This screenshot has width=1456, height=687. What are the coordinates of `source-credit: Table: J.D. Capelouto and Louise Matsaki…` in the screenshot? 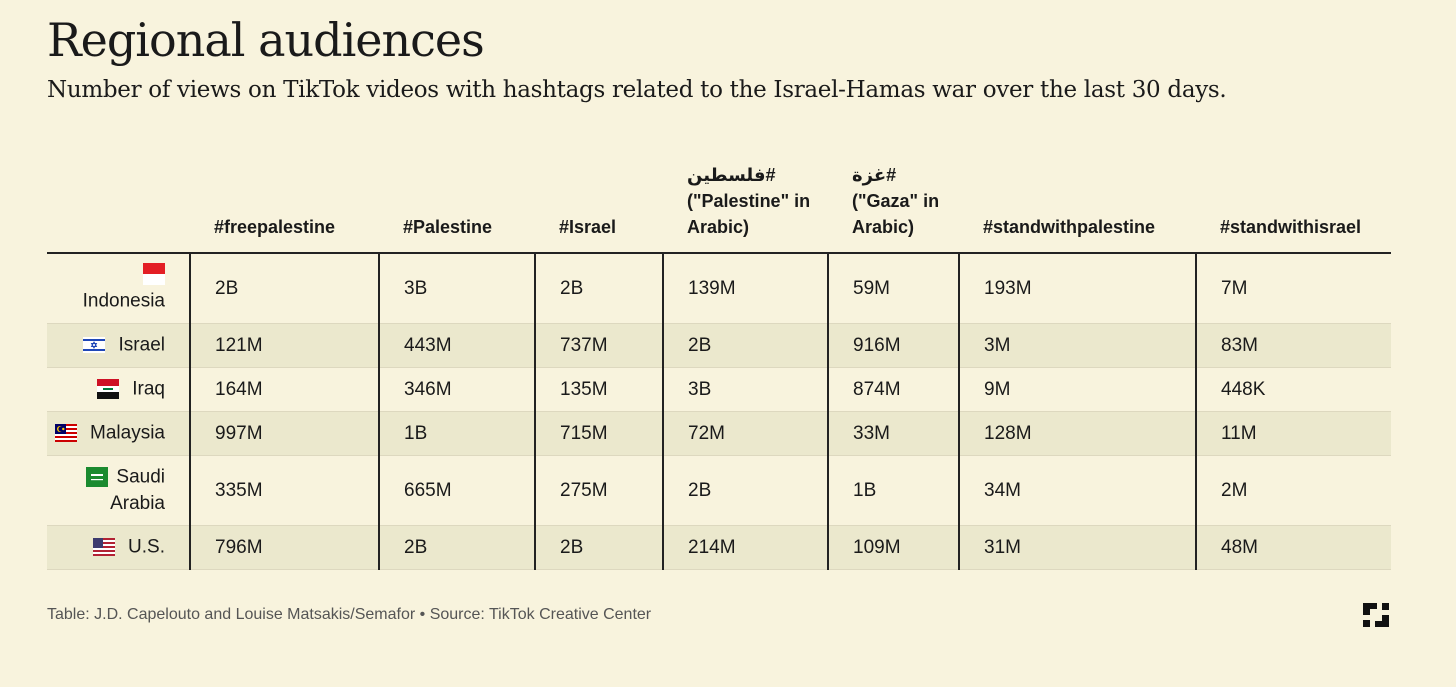 It's located at (349, 614).